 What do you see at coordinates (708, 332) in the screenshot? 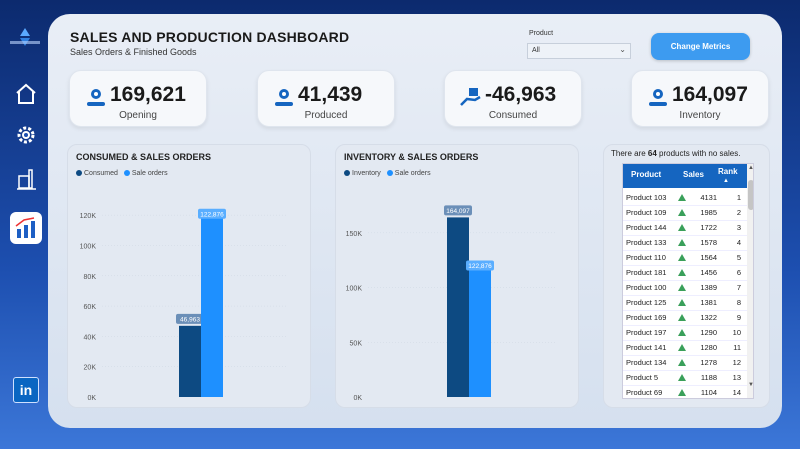
I see `cell-sales: 1290` at bounding box center [708, 332].